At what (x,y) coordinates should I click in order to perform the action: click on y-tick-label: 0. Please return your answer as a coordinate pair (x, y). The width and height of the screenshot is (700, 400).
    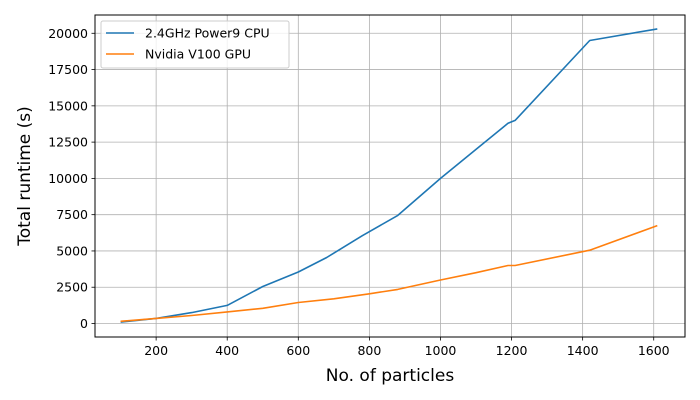
    Looking at the image, I should click on (84, 323).